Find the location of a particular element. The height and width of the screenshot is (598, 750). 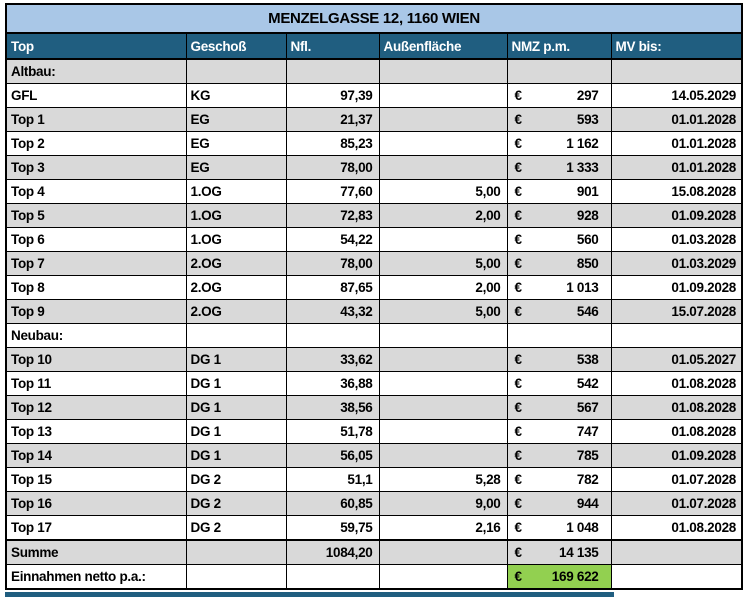

data-row: Top 14 DG 1 56,05 €785 01.09.2028 is located at coordinates (374, 455).